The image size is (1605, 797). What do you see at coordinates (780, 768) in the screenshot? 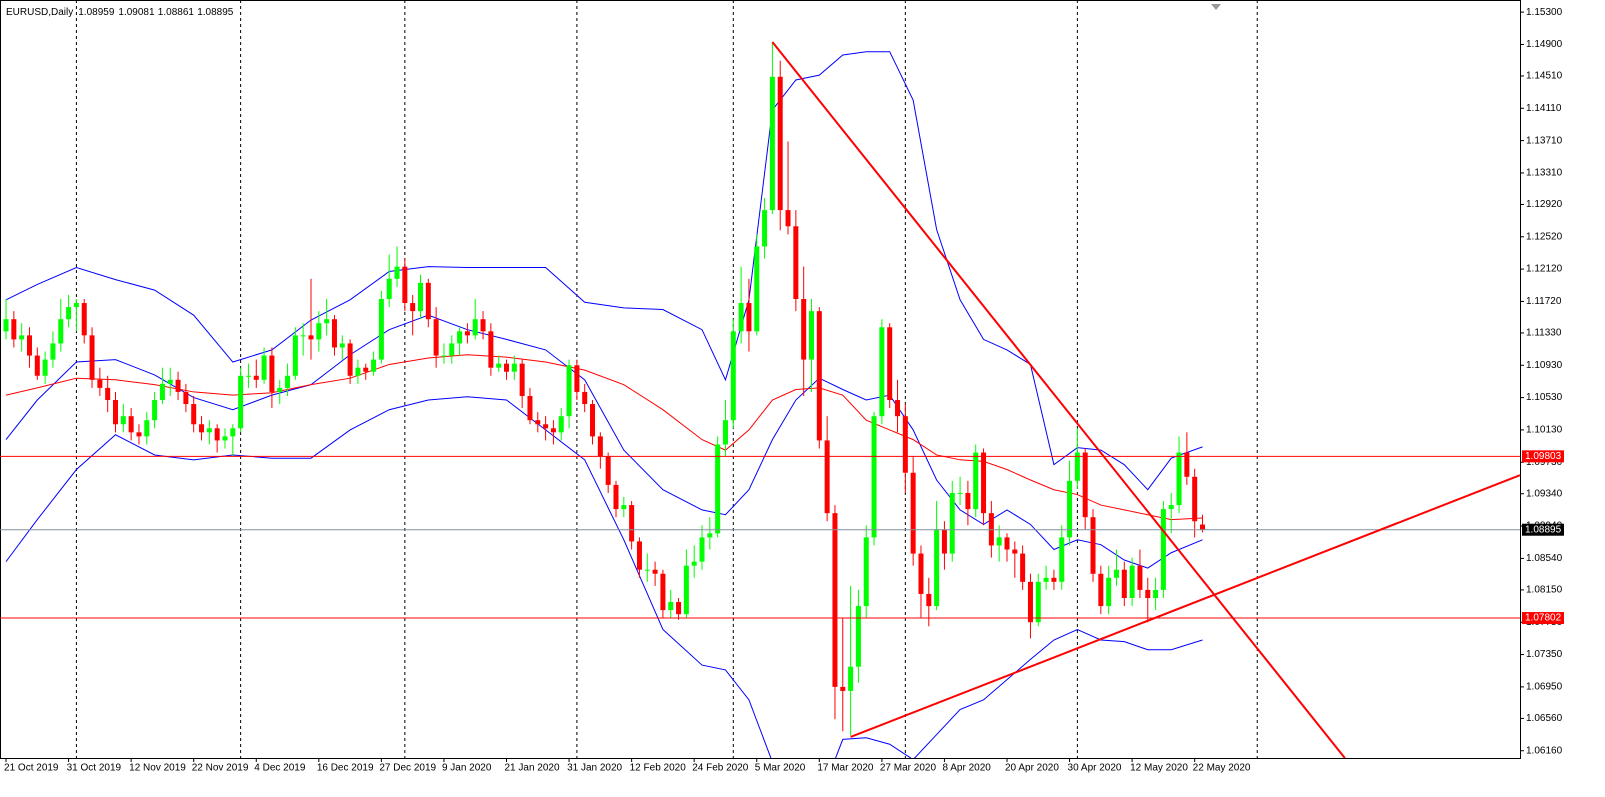
I see `x-tick-label: 5 Mar 2020` at bounding box center [780, 768].